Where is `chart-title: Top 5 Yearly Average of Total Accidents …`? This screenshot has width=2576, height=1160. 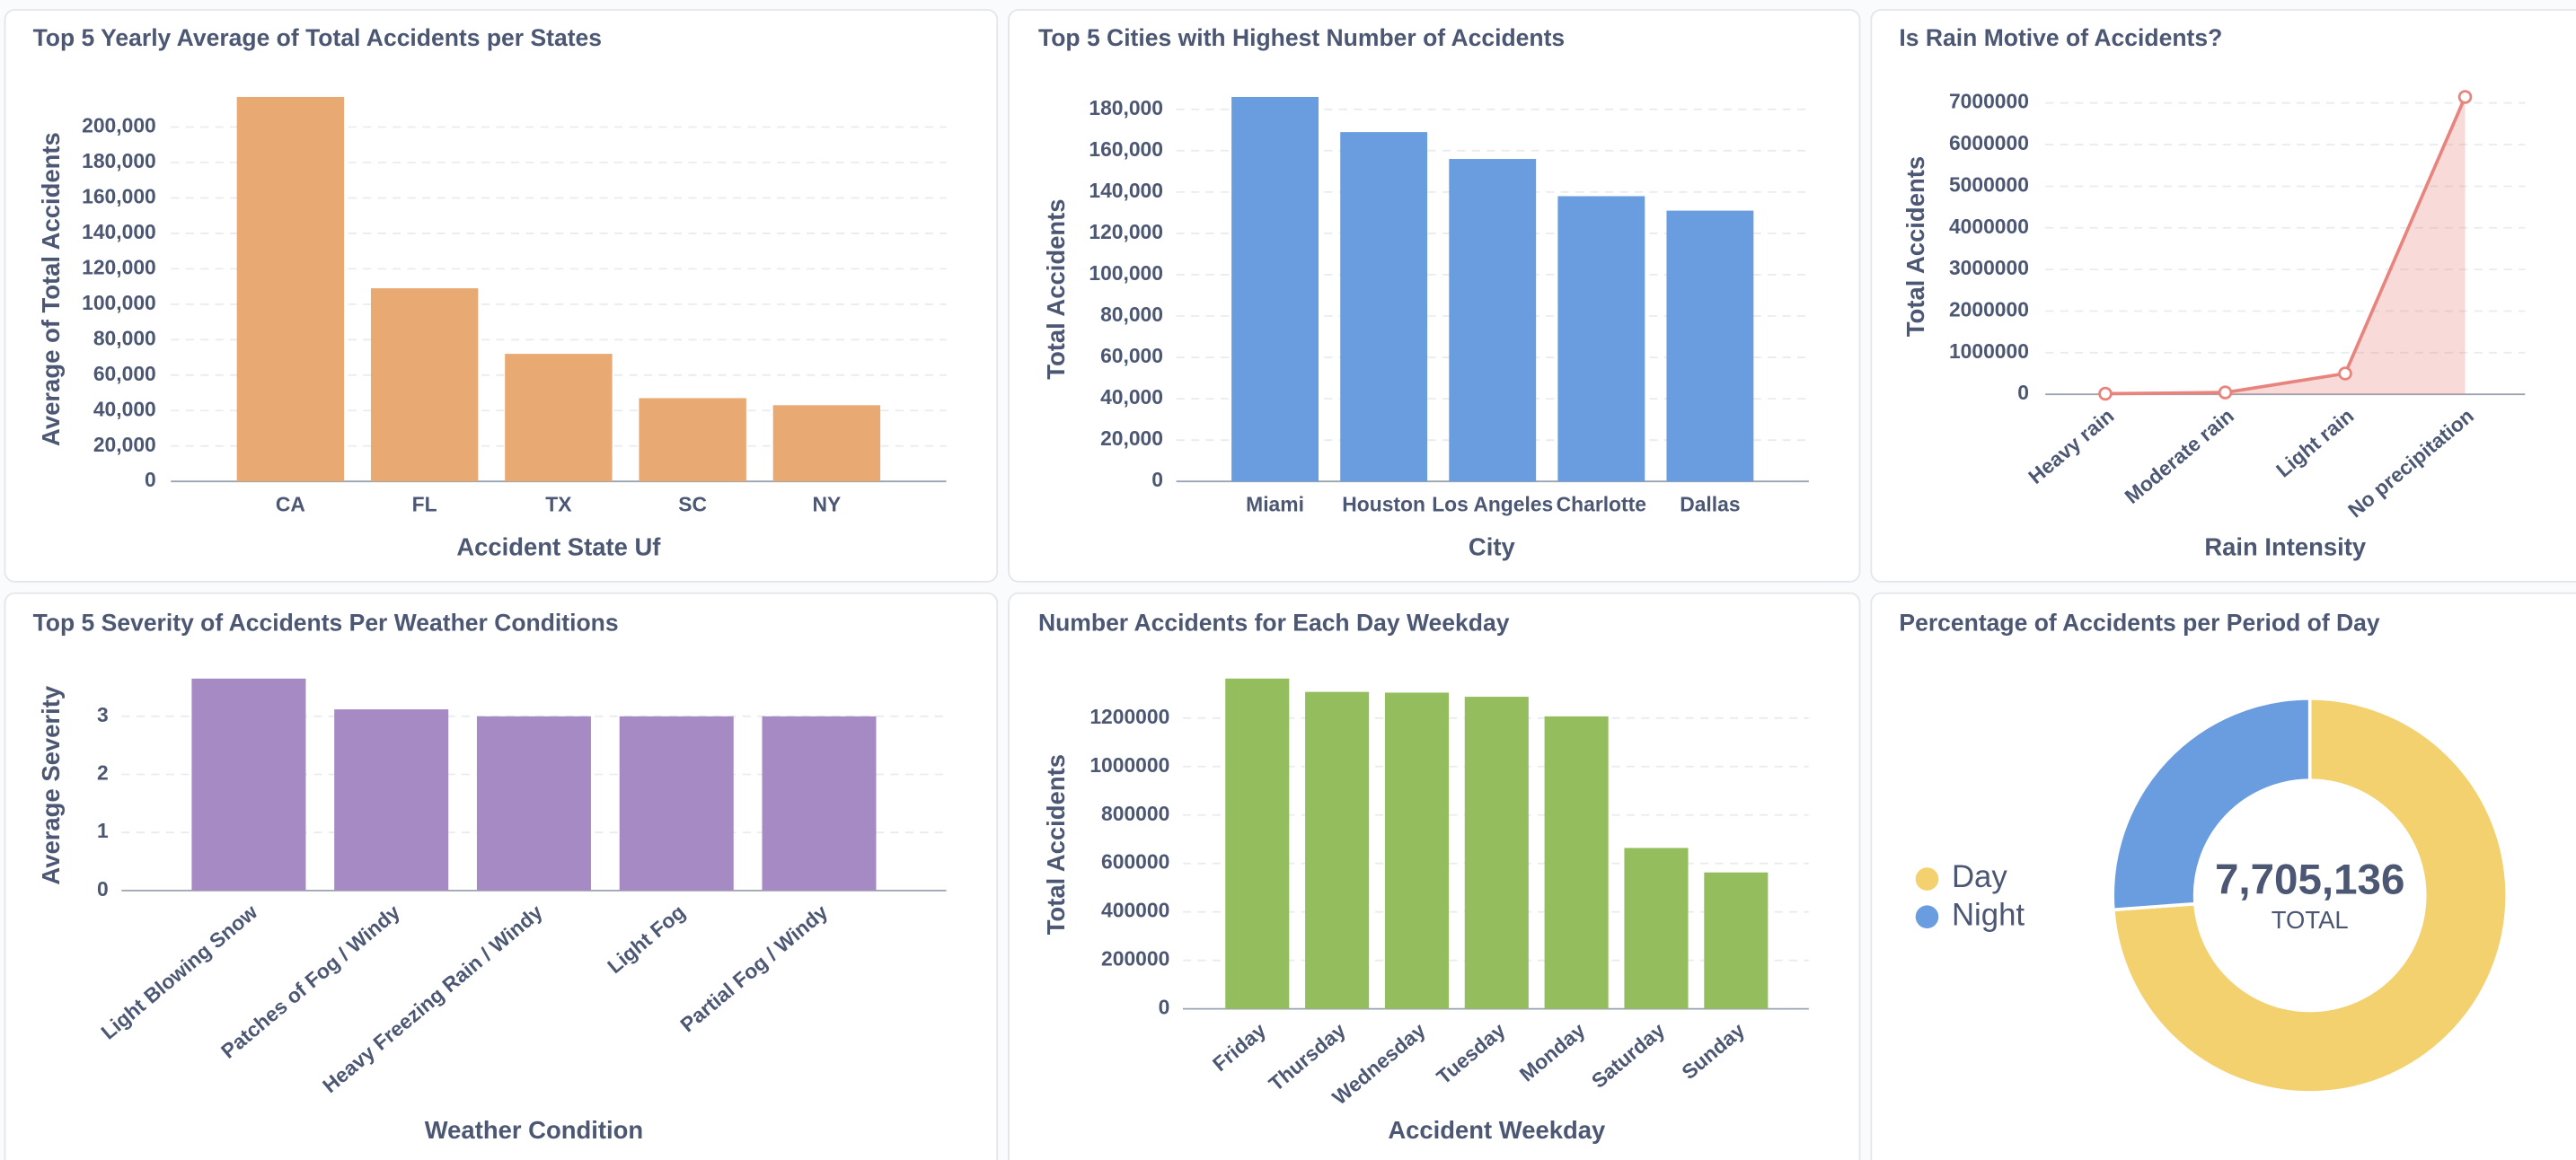
chart-title: Top 5 Yearly Average of Total Accidents … is located at coordinates (317, 37).